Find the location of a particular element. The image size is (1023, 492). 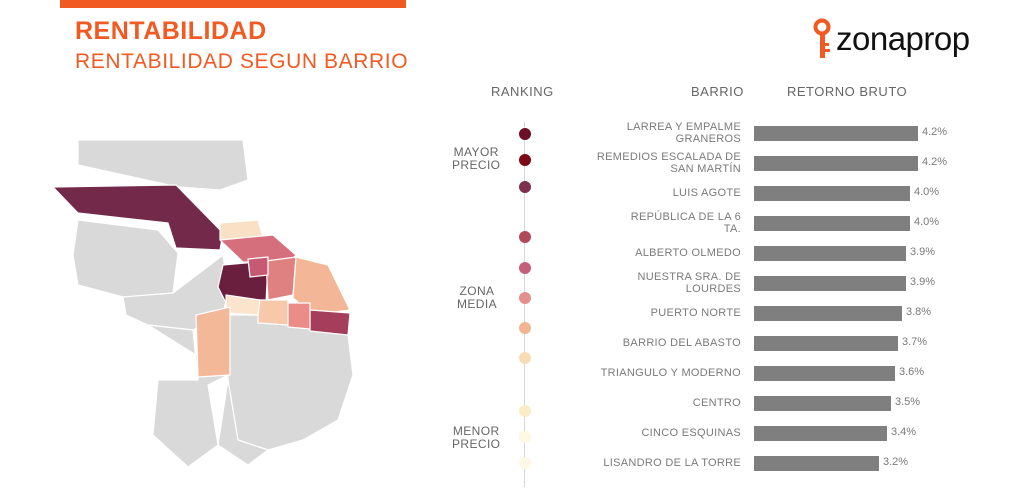

map-district-larrea is located at coordinates (138, 217).